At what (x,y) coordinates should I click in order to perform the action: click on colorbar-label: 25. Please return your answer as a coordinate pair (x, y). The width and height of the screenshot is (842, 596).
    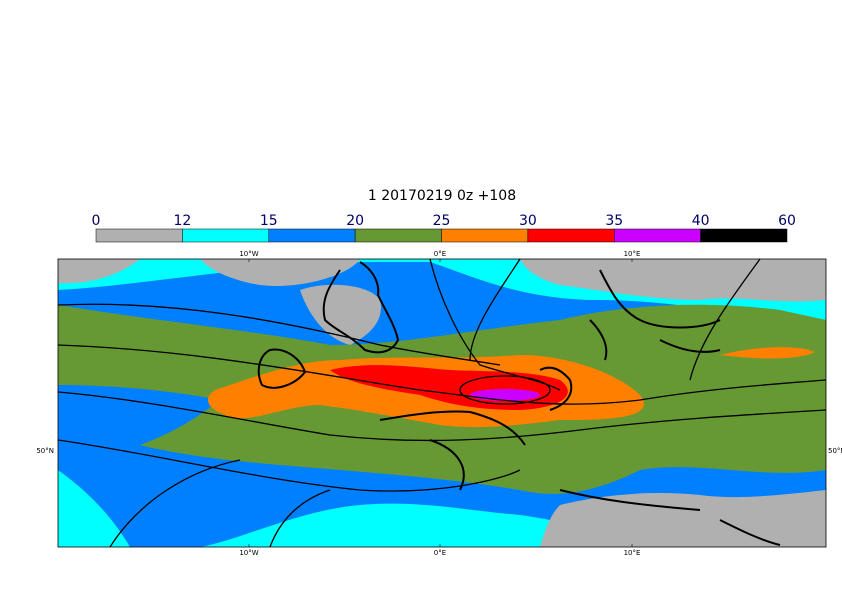
    Looking at the image, I should click on (442, 221).